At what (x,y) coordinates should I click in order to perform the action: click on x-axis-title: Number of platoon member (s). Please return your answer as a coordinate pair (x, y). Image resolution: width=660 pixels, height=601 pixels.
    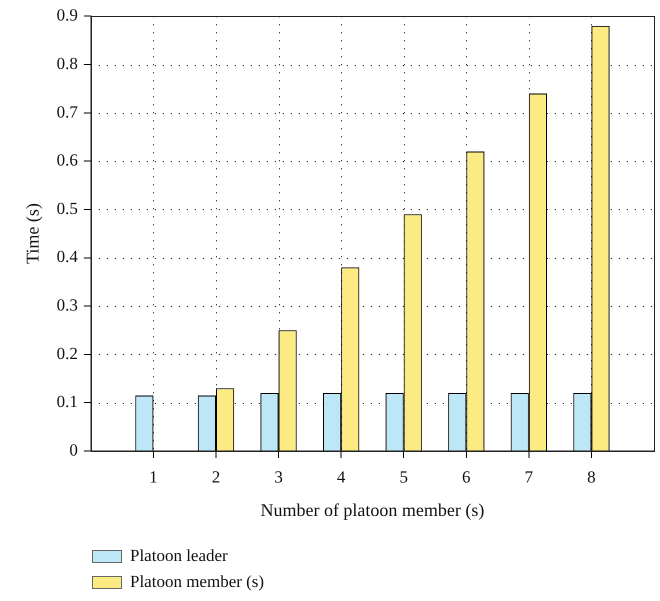
    Looking at the image, I should click on (372, 510).